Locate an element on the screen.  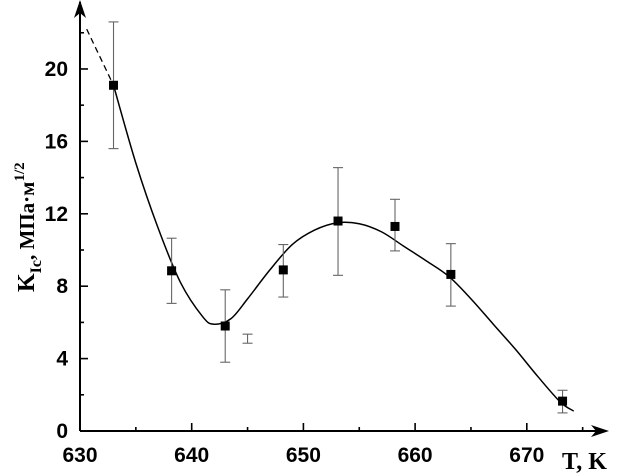
error-bar-stray is located at coordinates (247, 338).